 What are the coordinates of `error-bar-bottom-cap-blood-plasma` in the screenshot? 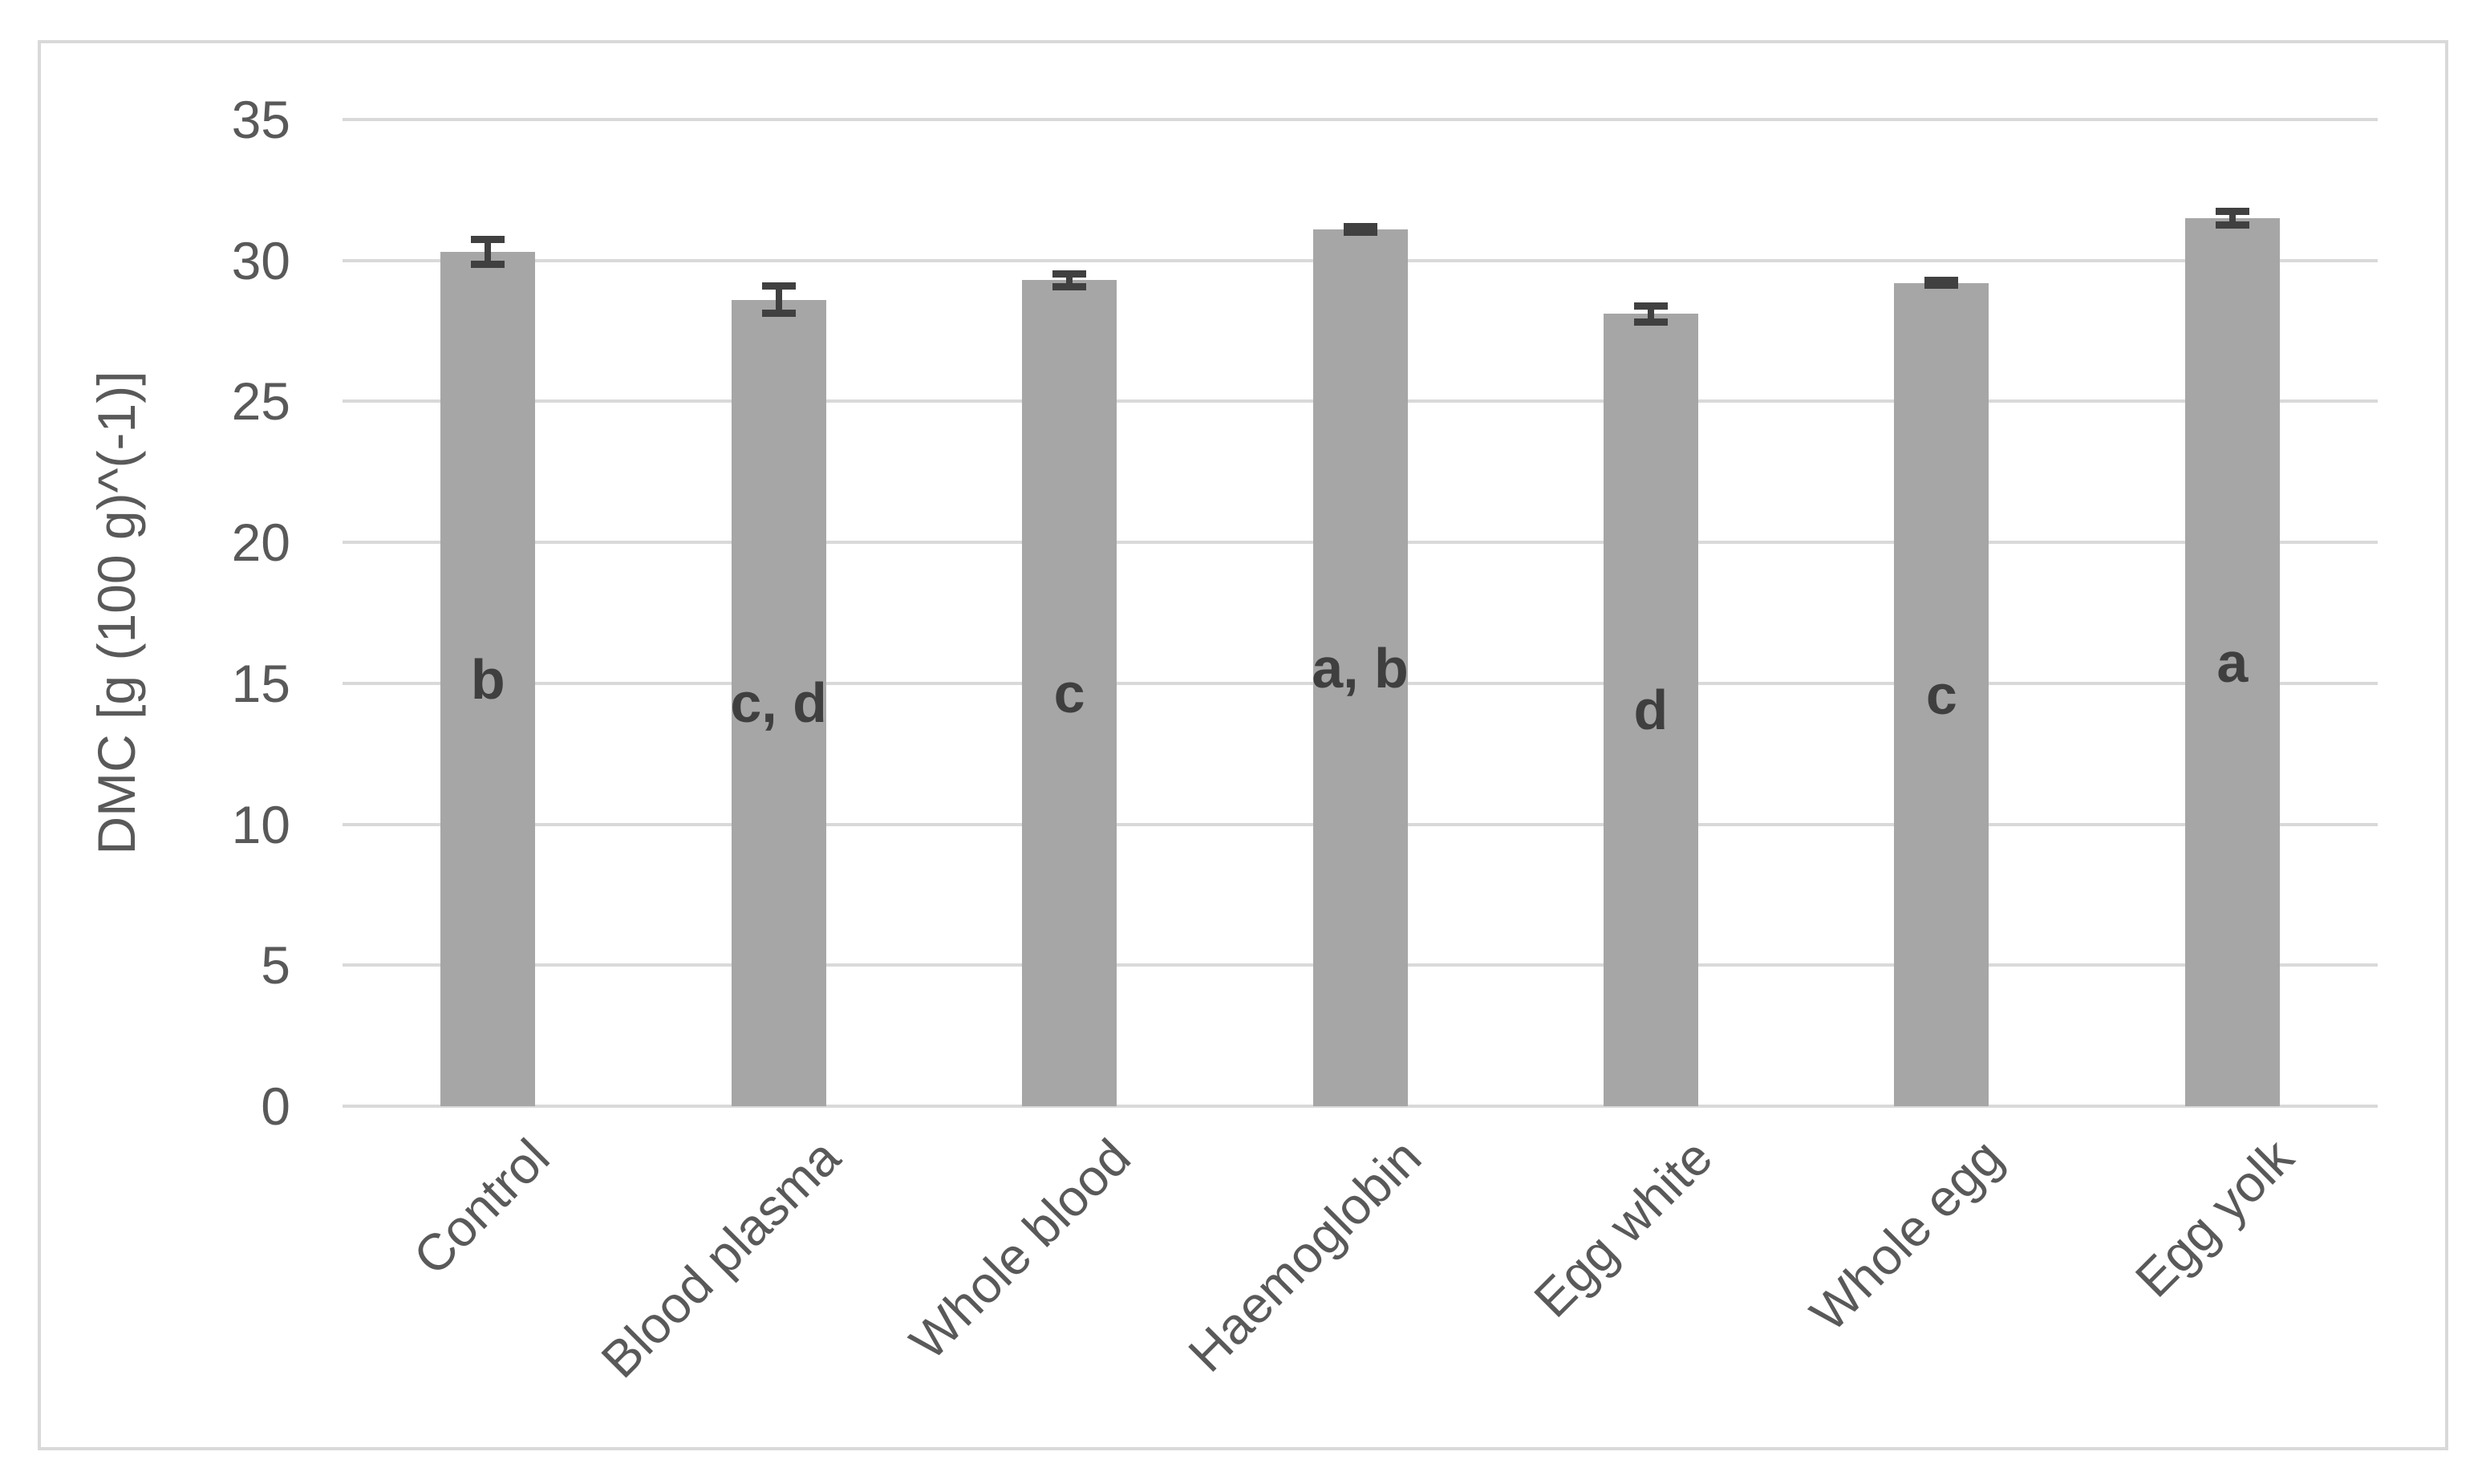 It's located at (778, 314).